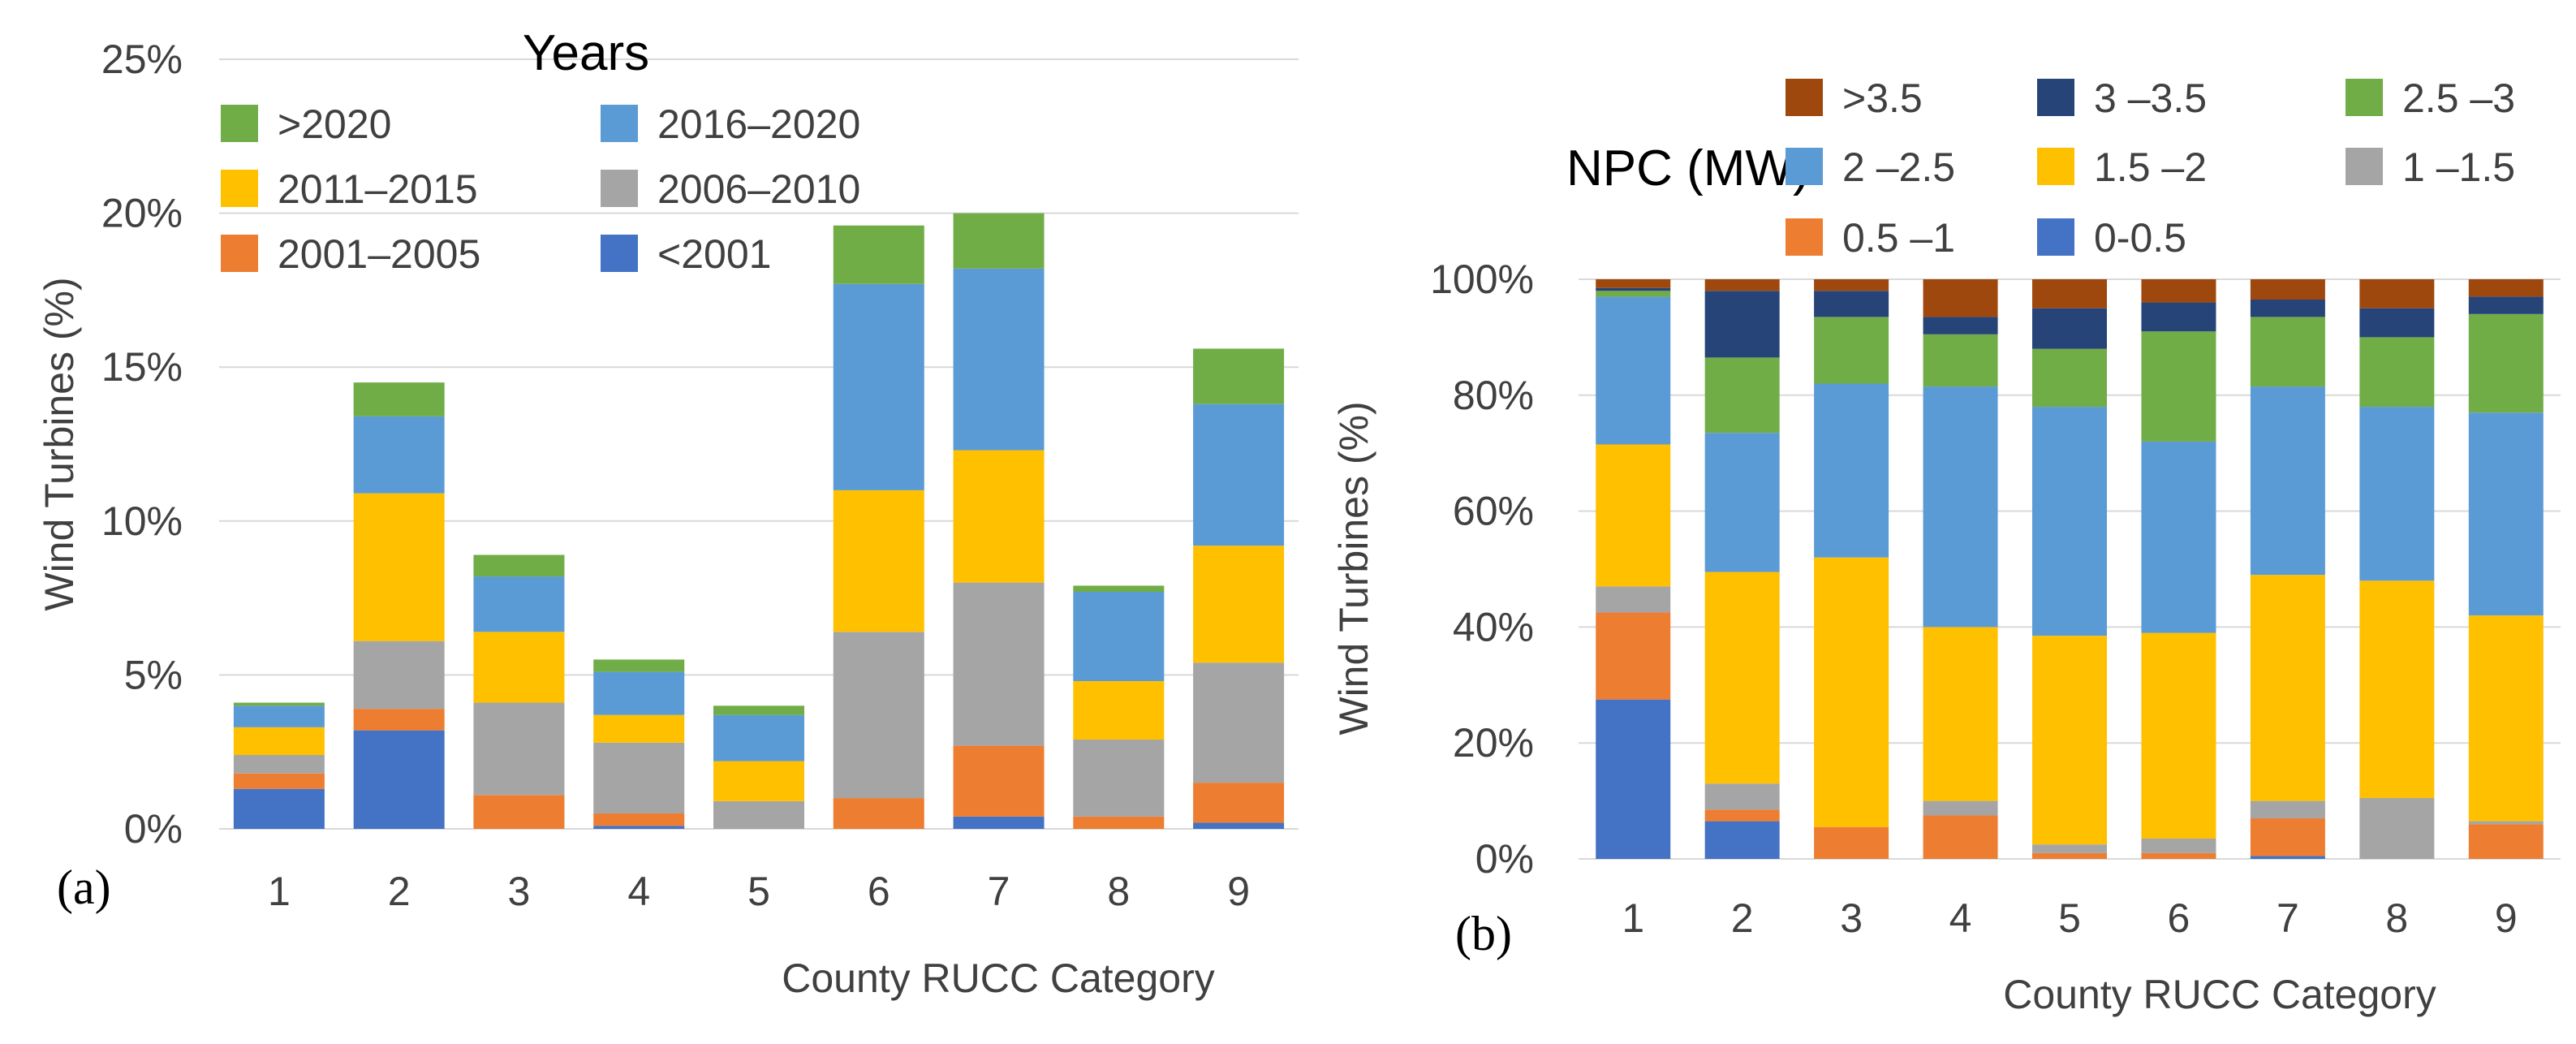  Describe the element at coordinates (1743, 918) in the screenshot. I see `x-tick-label: 2` at that location.